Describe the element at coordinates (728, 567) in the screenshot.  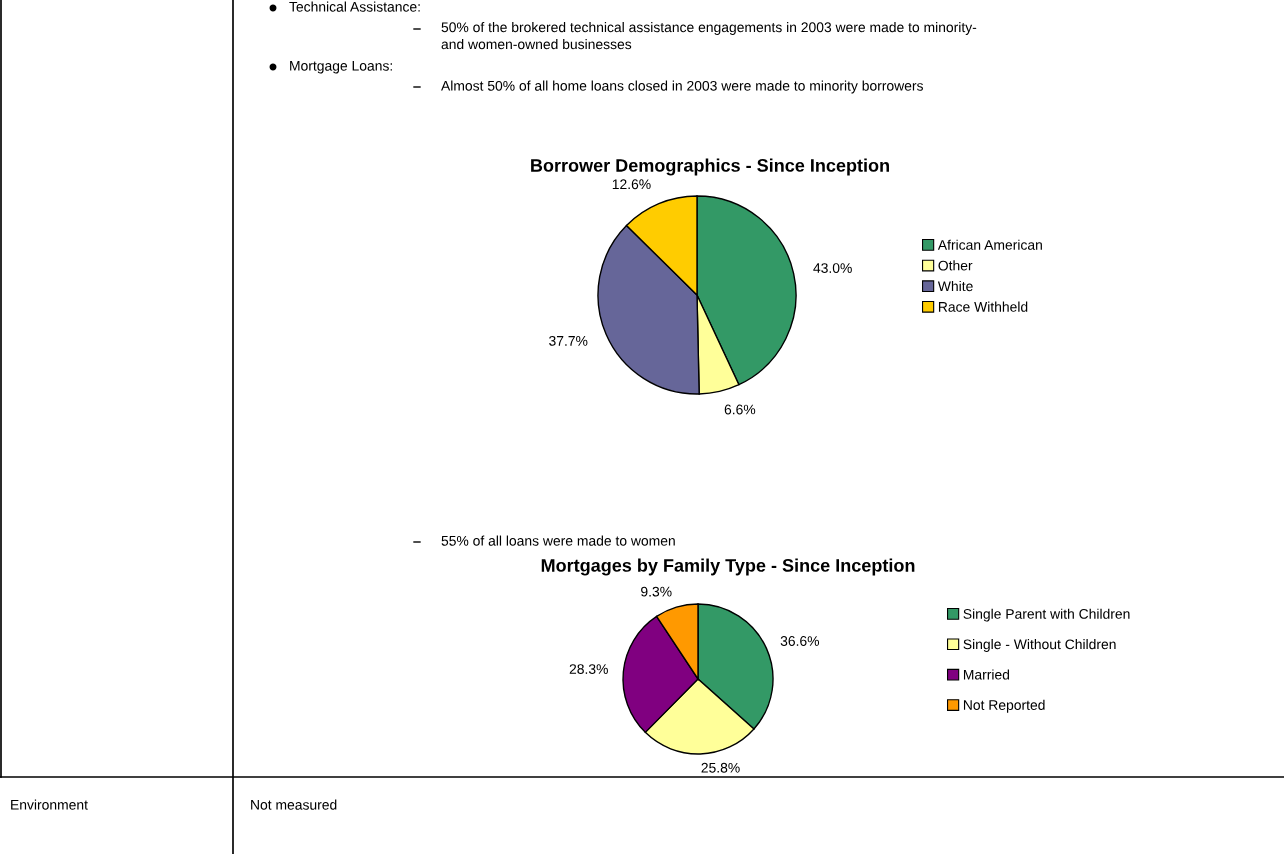
I see `chart-title: Mortgages by Family Type - Since Inception` at that location.